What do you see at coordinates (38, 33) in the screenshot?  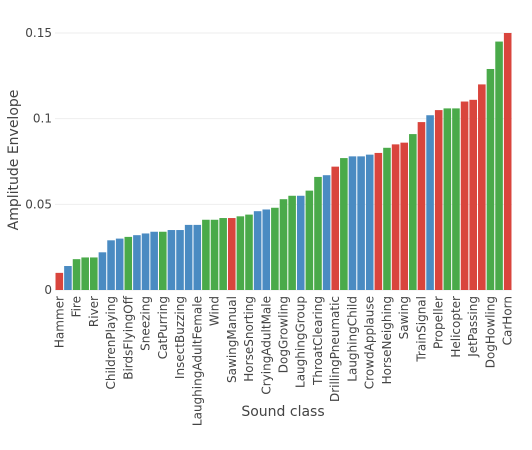 I see `y-tick-label: 0.15` at bounding box center [38, 33].